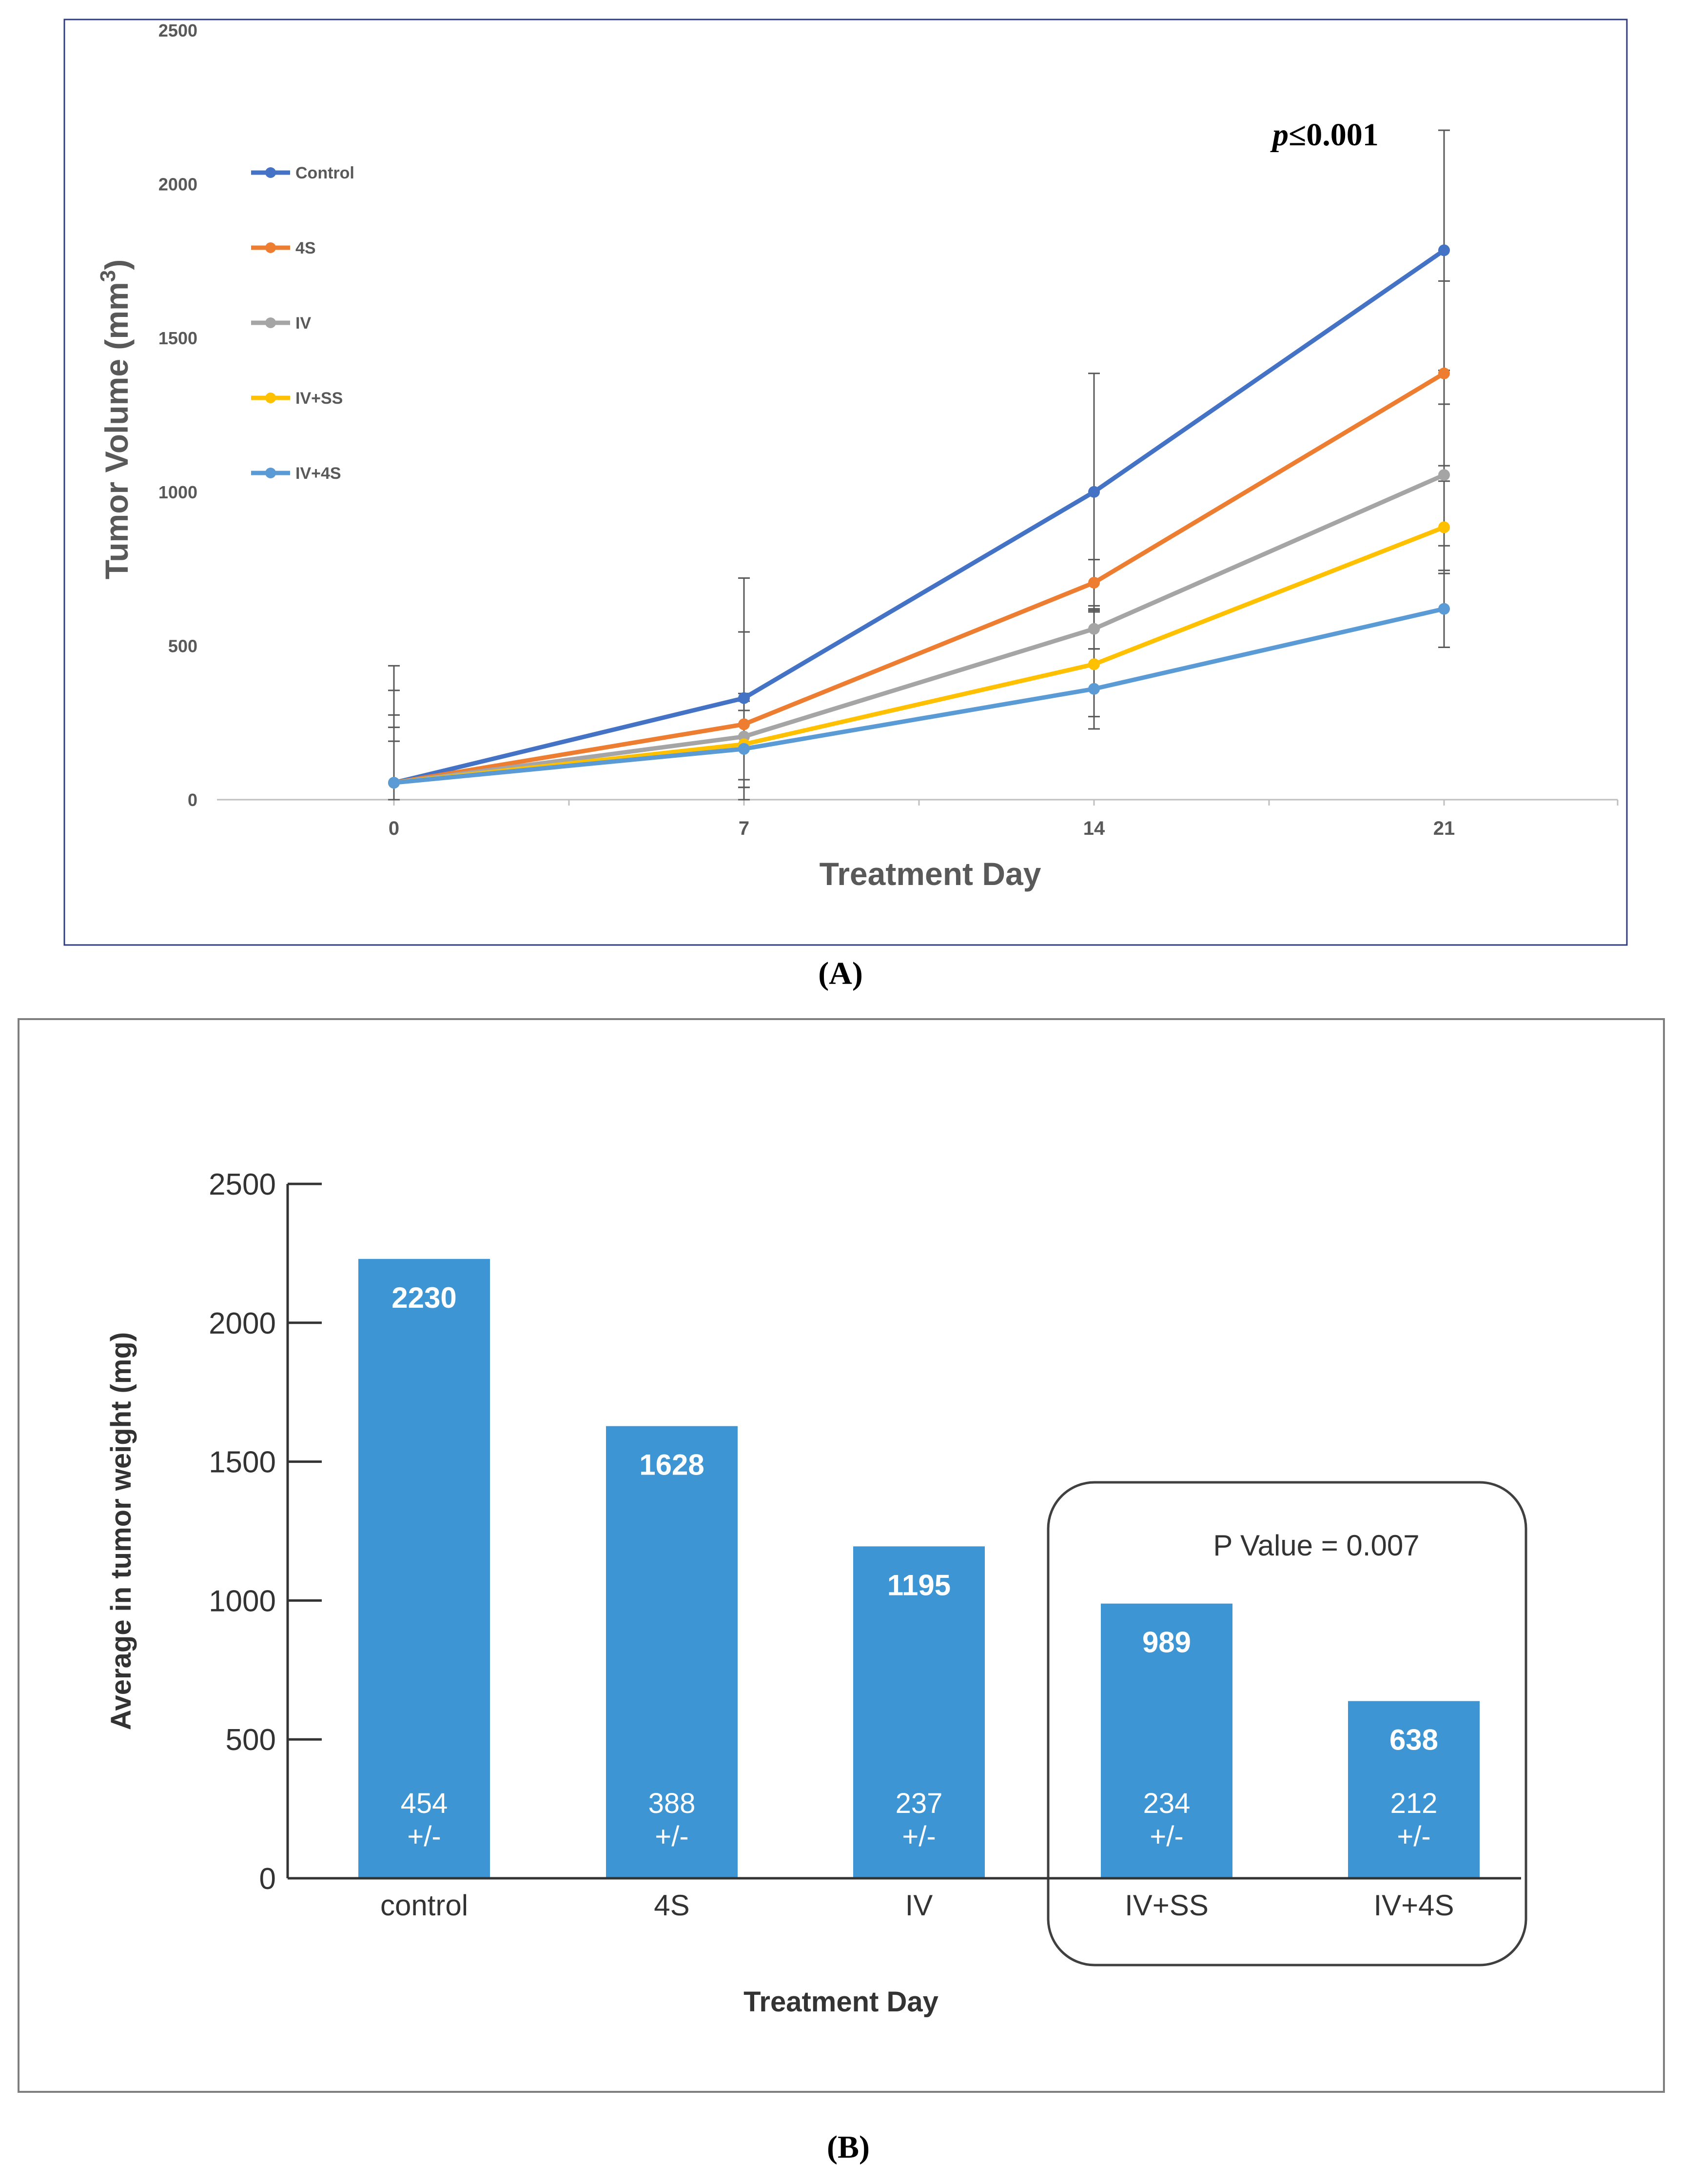  I want to click on p-value-highlight-box, so click(1287, 1724).